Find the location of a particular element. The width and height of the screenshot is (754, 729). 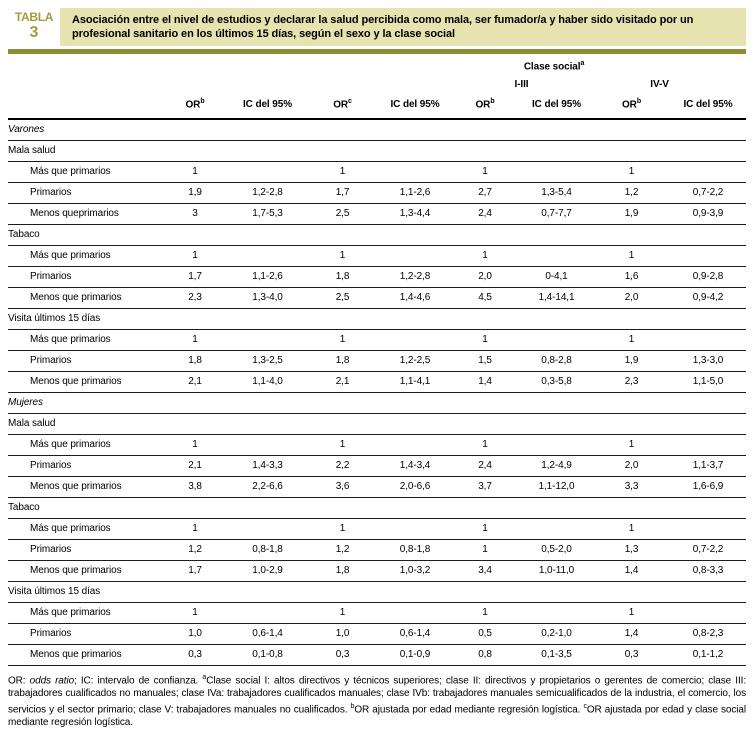

section-row: Visita últimos 15 días is located at coordinates (377, 319).